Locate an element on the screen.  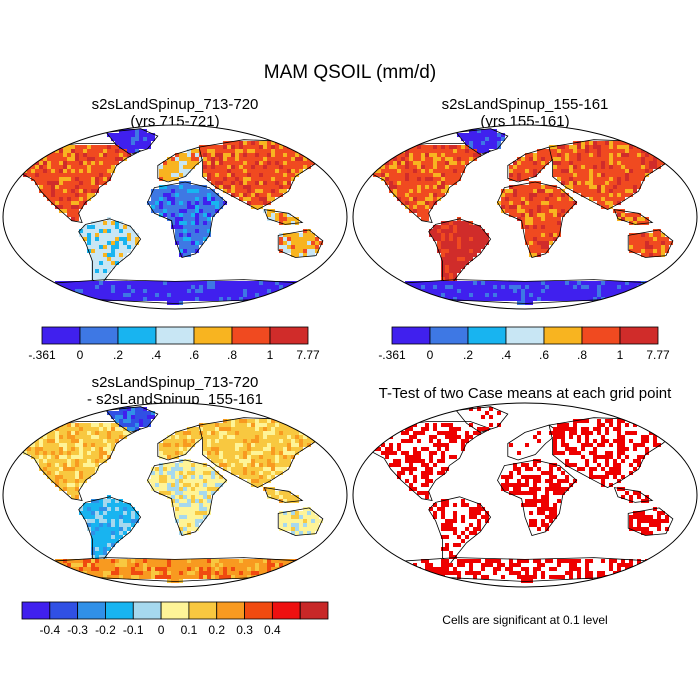
colorbar-c: -0.4 -0.3 -0.2 -0.1 0 0.1 0.2 0.3 0.4 is located at coordinates (175, 619).